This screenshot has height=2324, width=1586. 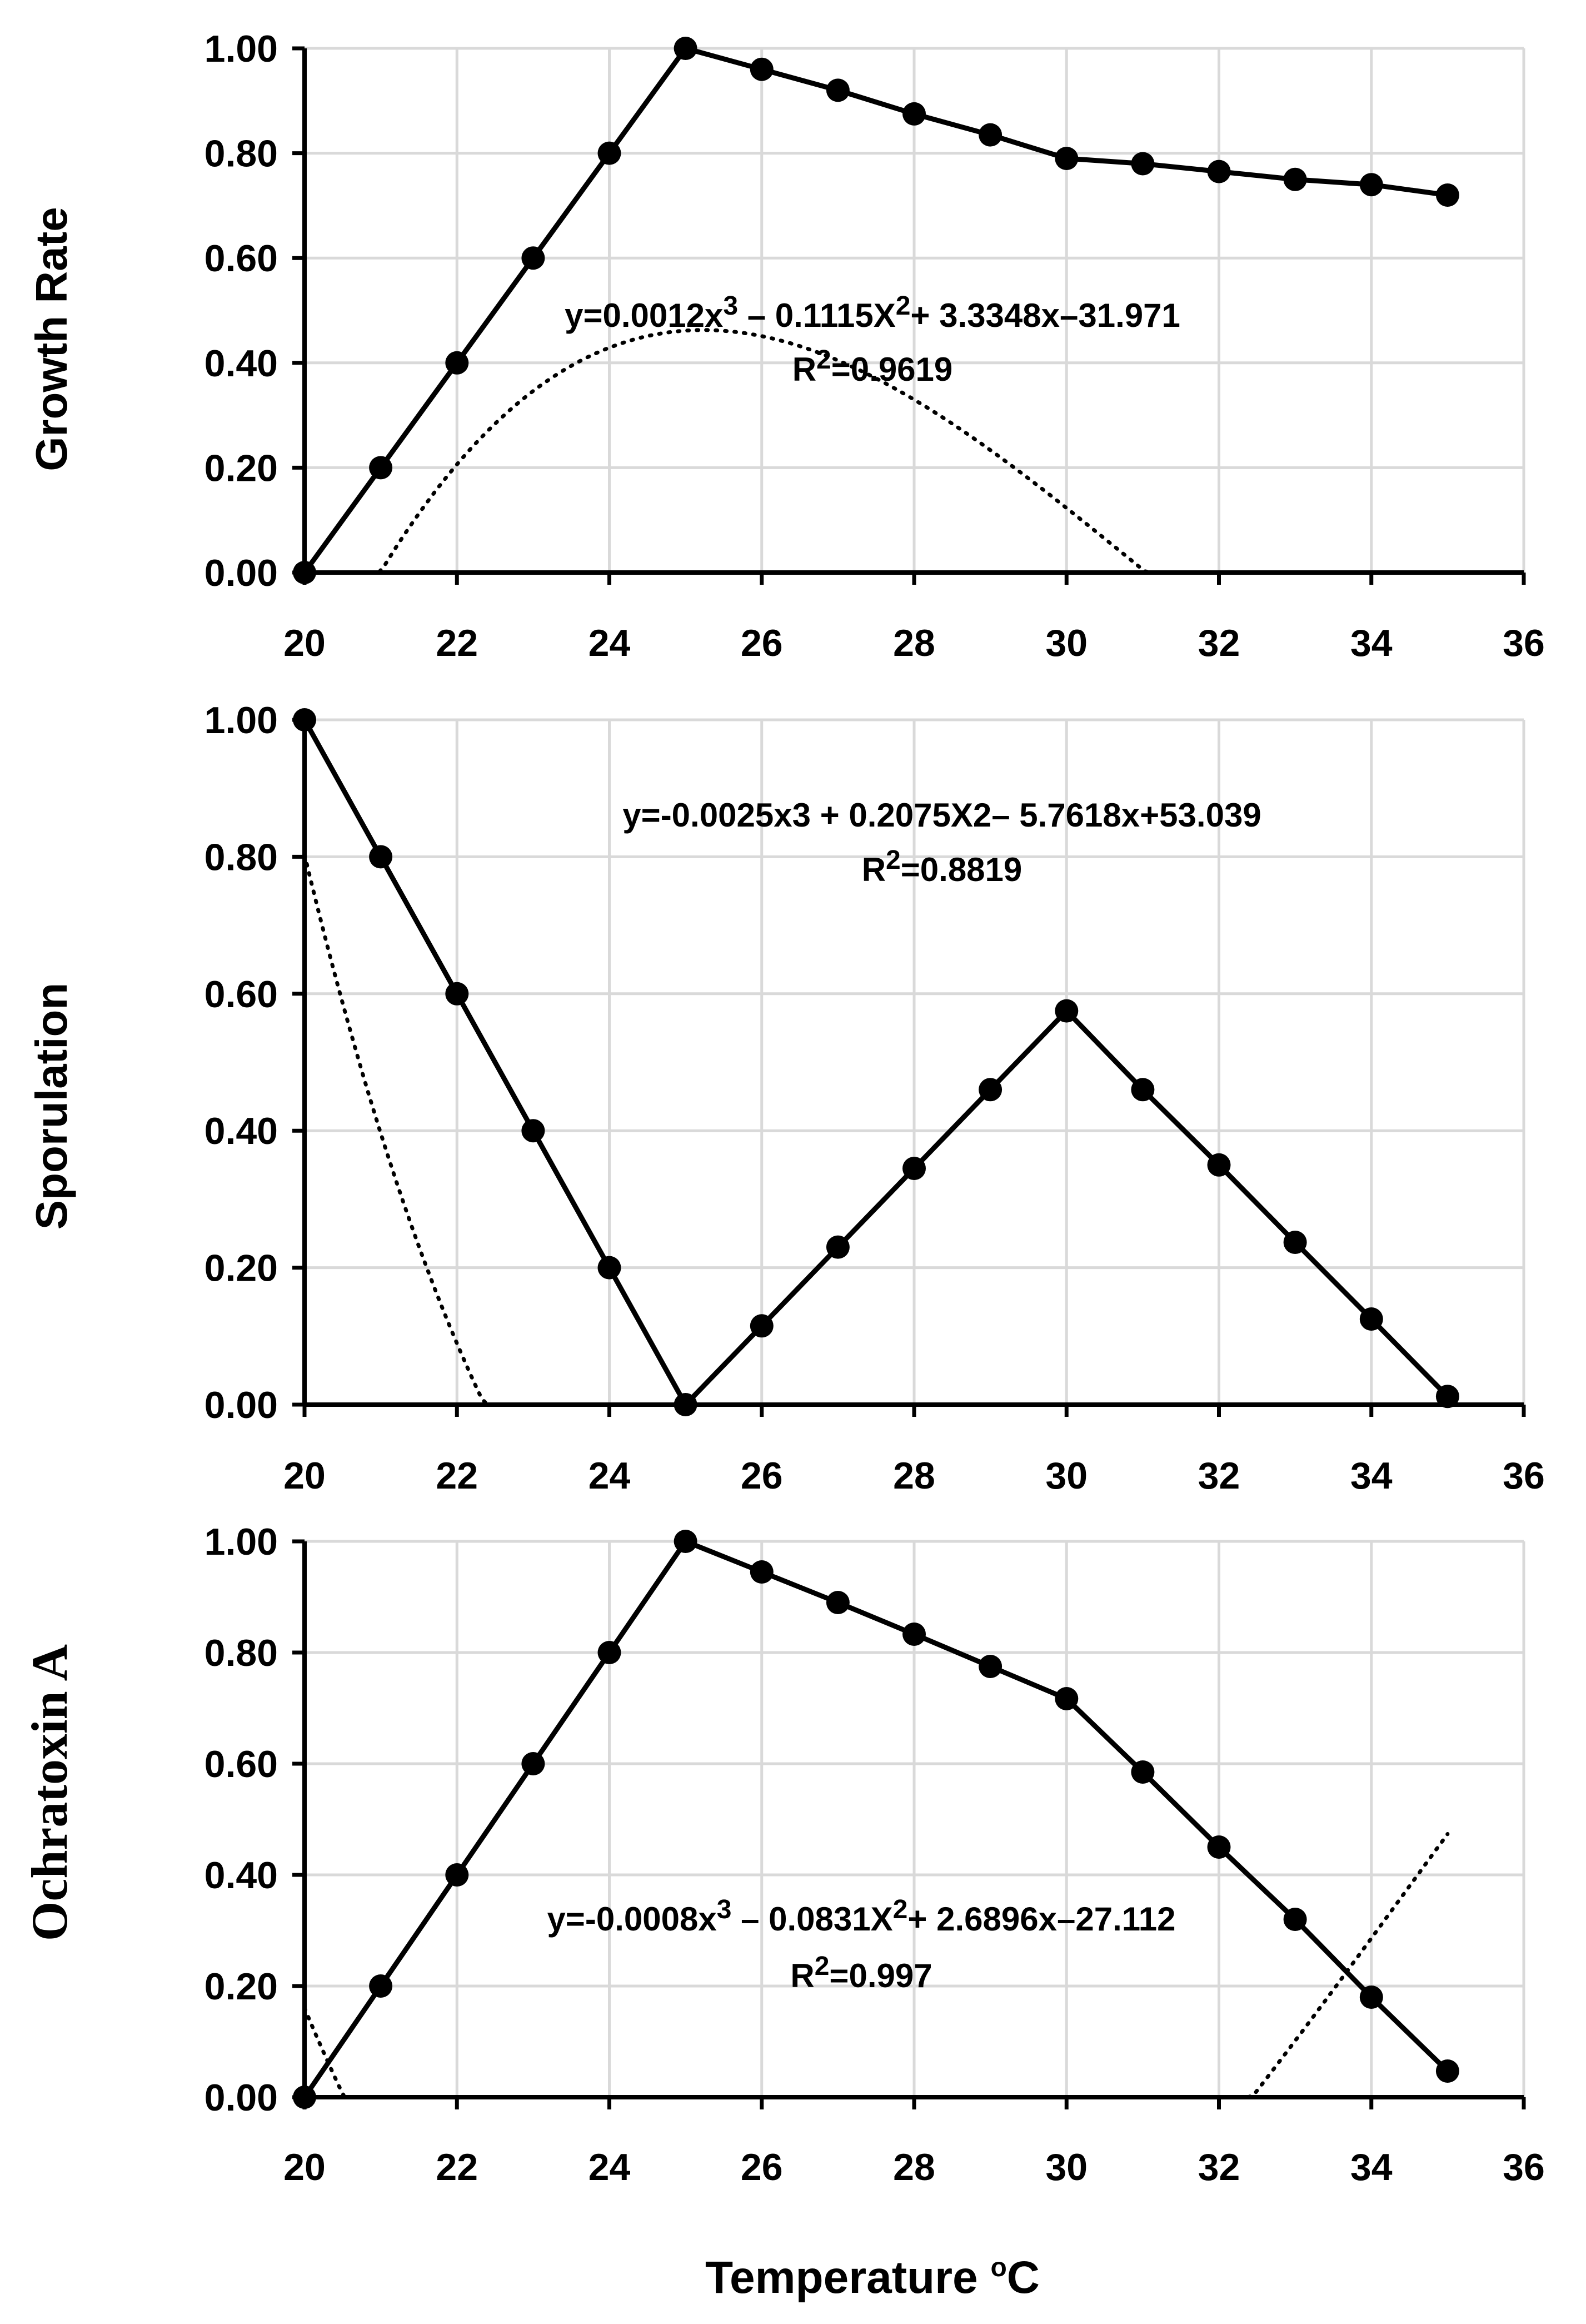 I want to click on r-squared-growth-rate: R2=0.9619, so click(x=872, y=366).